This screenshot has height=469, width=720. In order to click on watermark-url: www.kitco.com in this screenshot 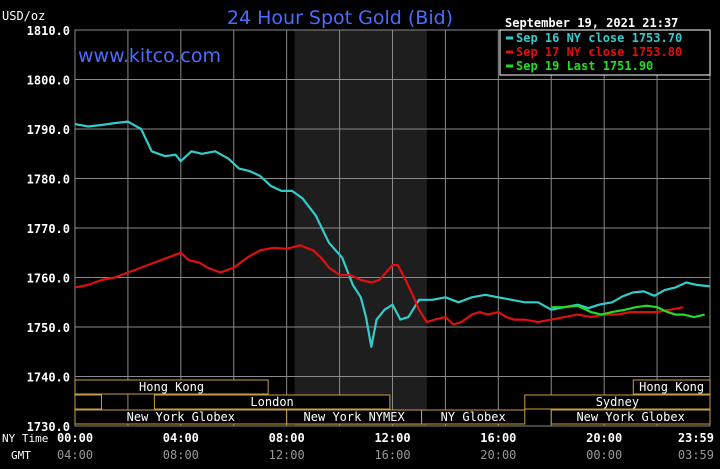, I will do `click(149, 56)`.